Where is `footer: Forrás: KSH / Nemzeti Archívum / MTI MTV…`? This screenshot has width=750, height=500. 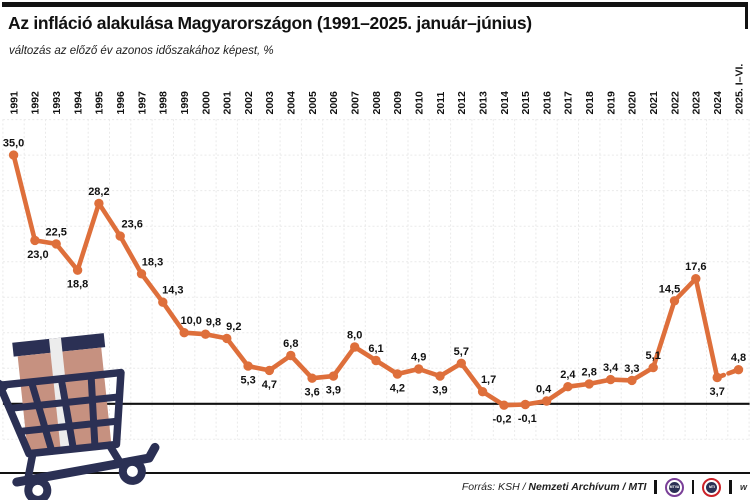 footer: Forrás: KSH / Nemzeti Archívum / MTI MTV… is located at coordinates (375, 487).